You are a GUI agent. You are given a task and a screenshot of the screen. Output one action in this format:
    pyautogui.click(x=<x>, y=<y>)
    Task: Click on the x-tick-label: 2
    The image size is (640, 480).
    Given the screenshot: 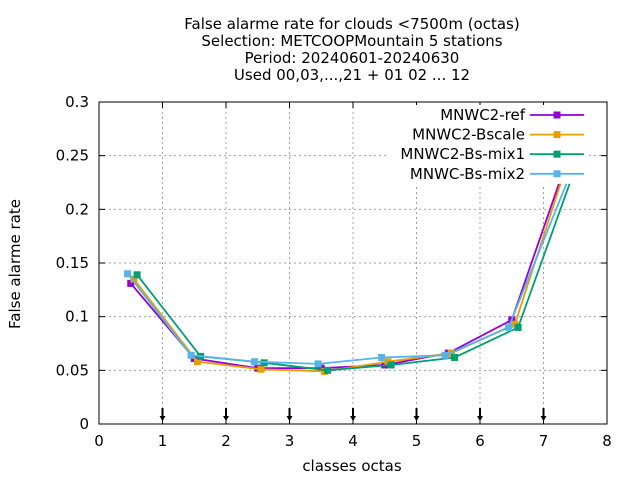 What is the action you would take?
    pyautogui.click(x=226, y=441)
    